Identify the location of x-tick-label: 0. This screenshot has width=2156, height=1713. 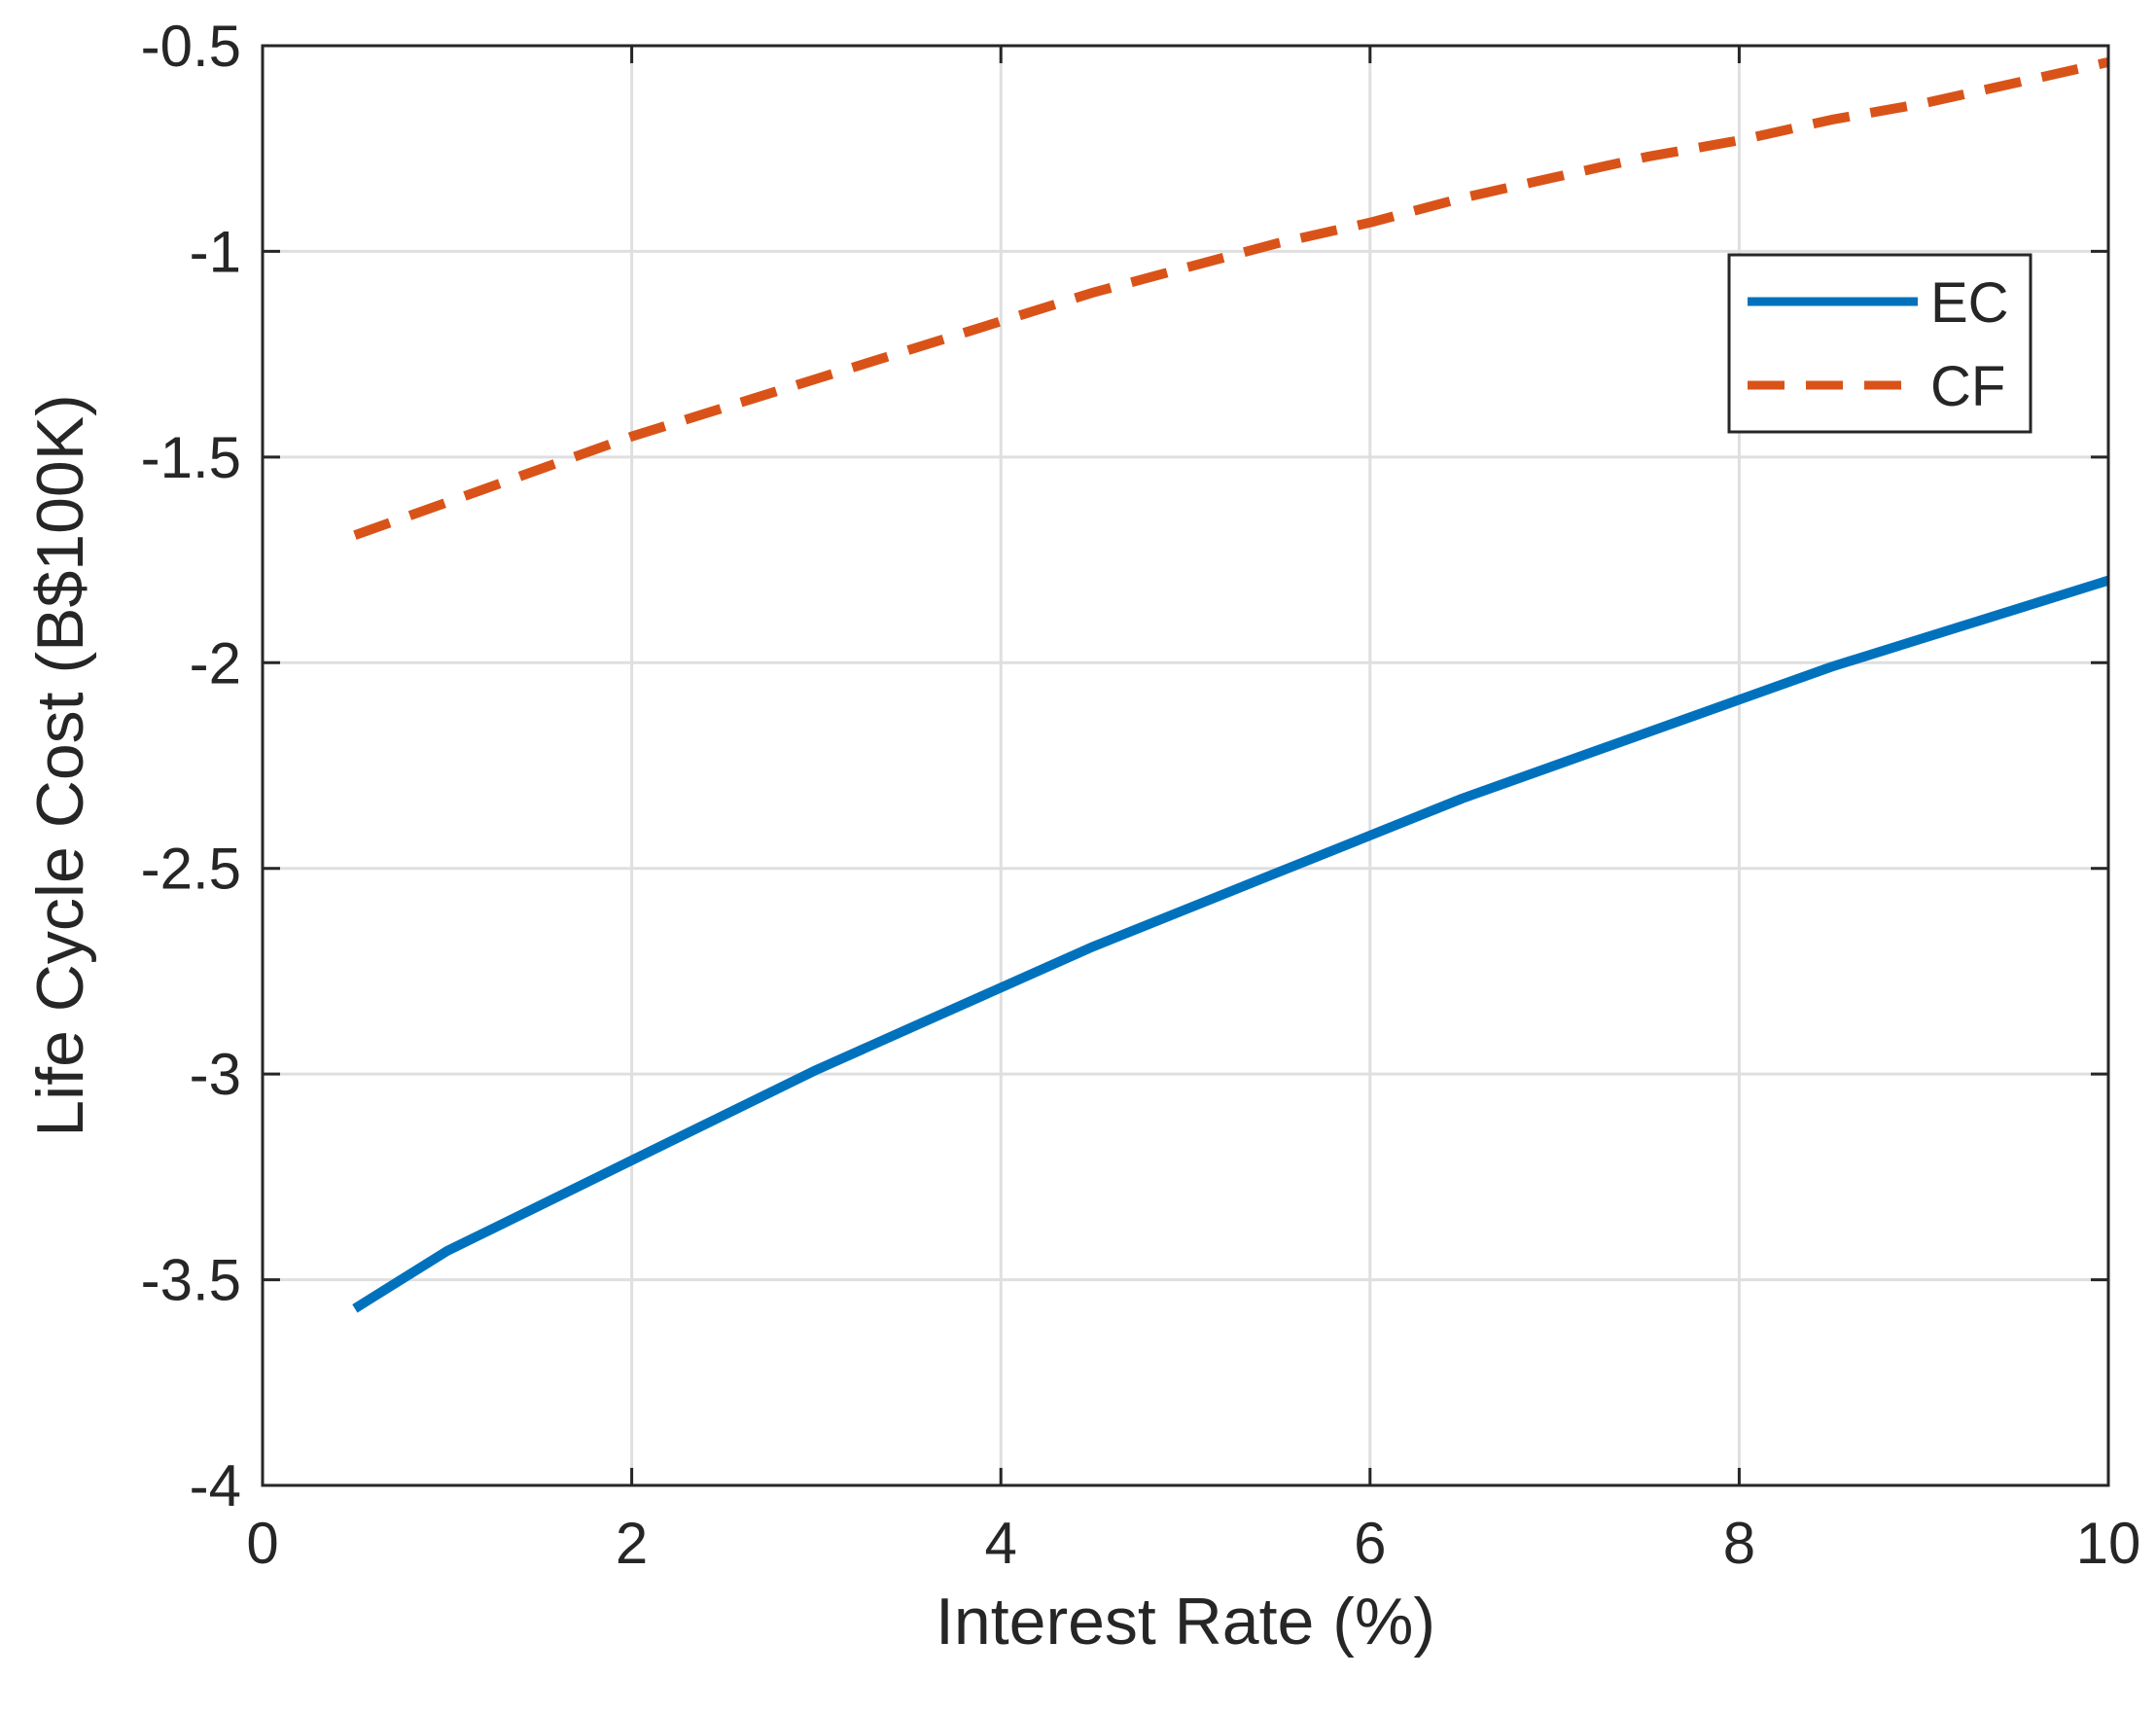
(262, 1543).